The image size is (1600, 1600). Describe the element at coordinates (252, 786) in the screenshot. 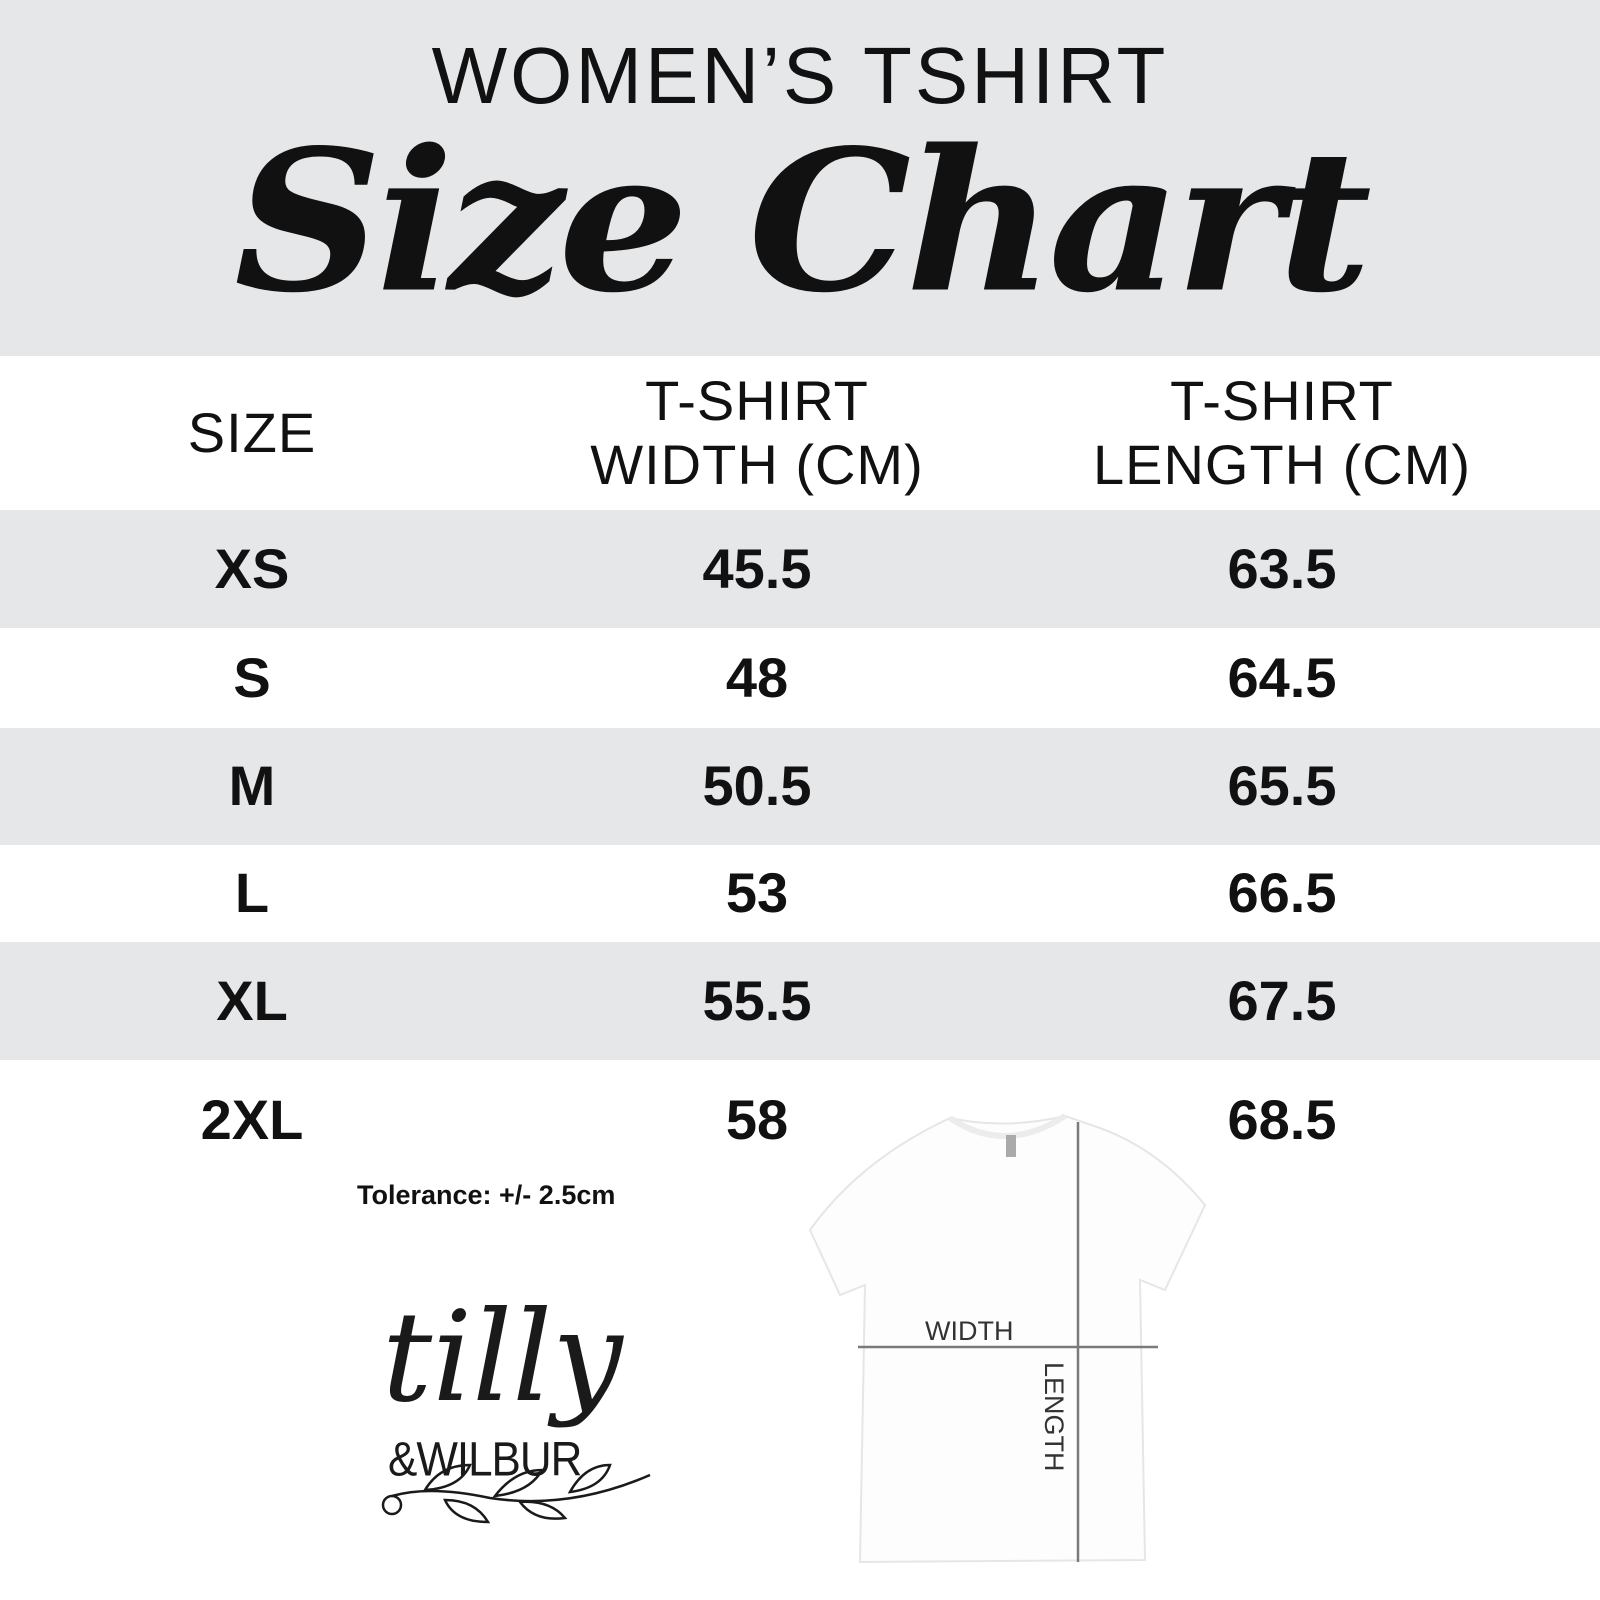

I see `cell-size: M` at that location.